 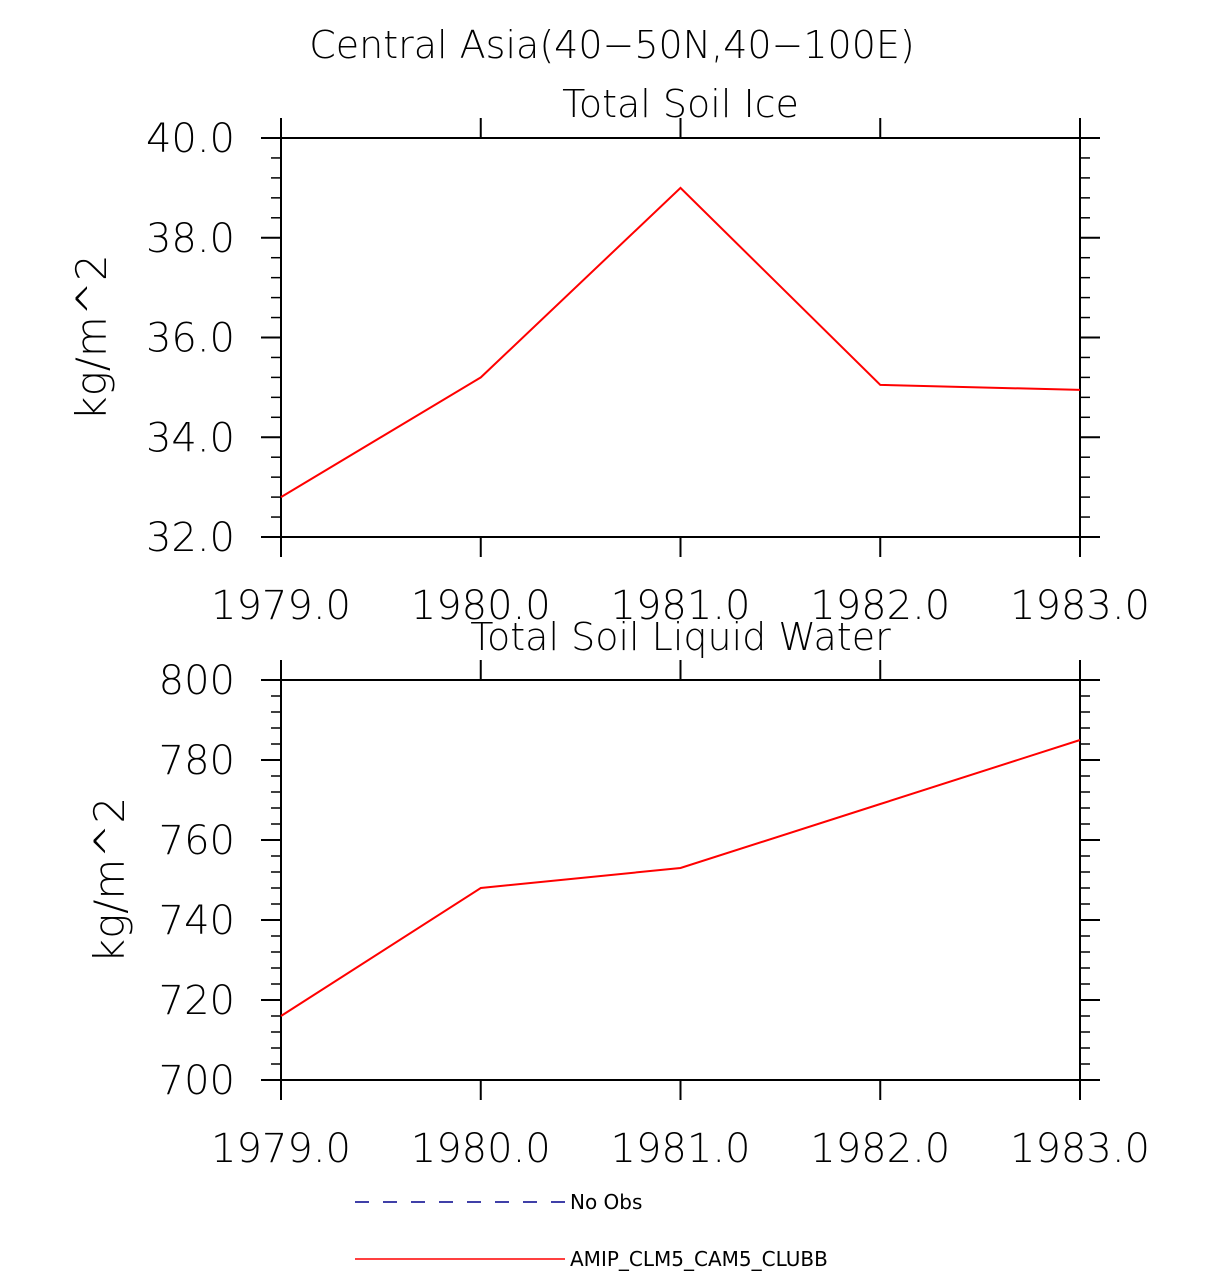 What do you see at coordinates (190, 139) in the screenshot?
I see `y-tick-label: 40.0` at bounding box center [190, 139].